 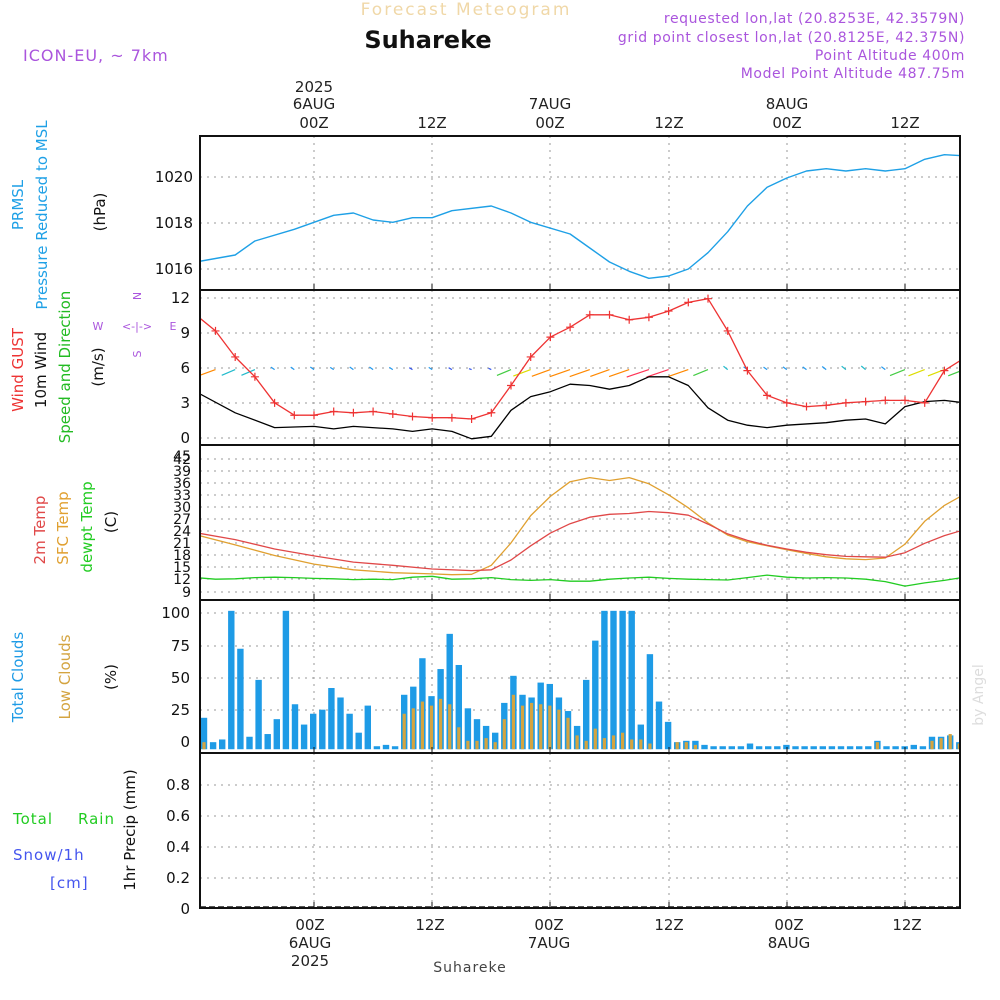 What do you see at coordinates (427, 40) in the screenshot?
I see `location-title: Suhareke` at bounding box center [427, 40].